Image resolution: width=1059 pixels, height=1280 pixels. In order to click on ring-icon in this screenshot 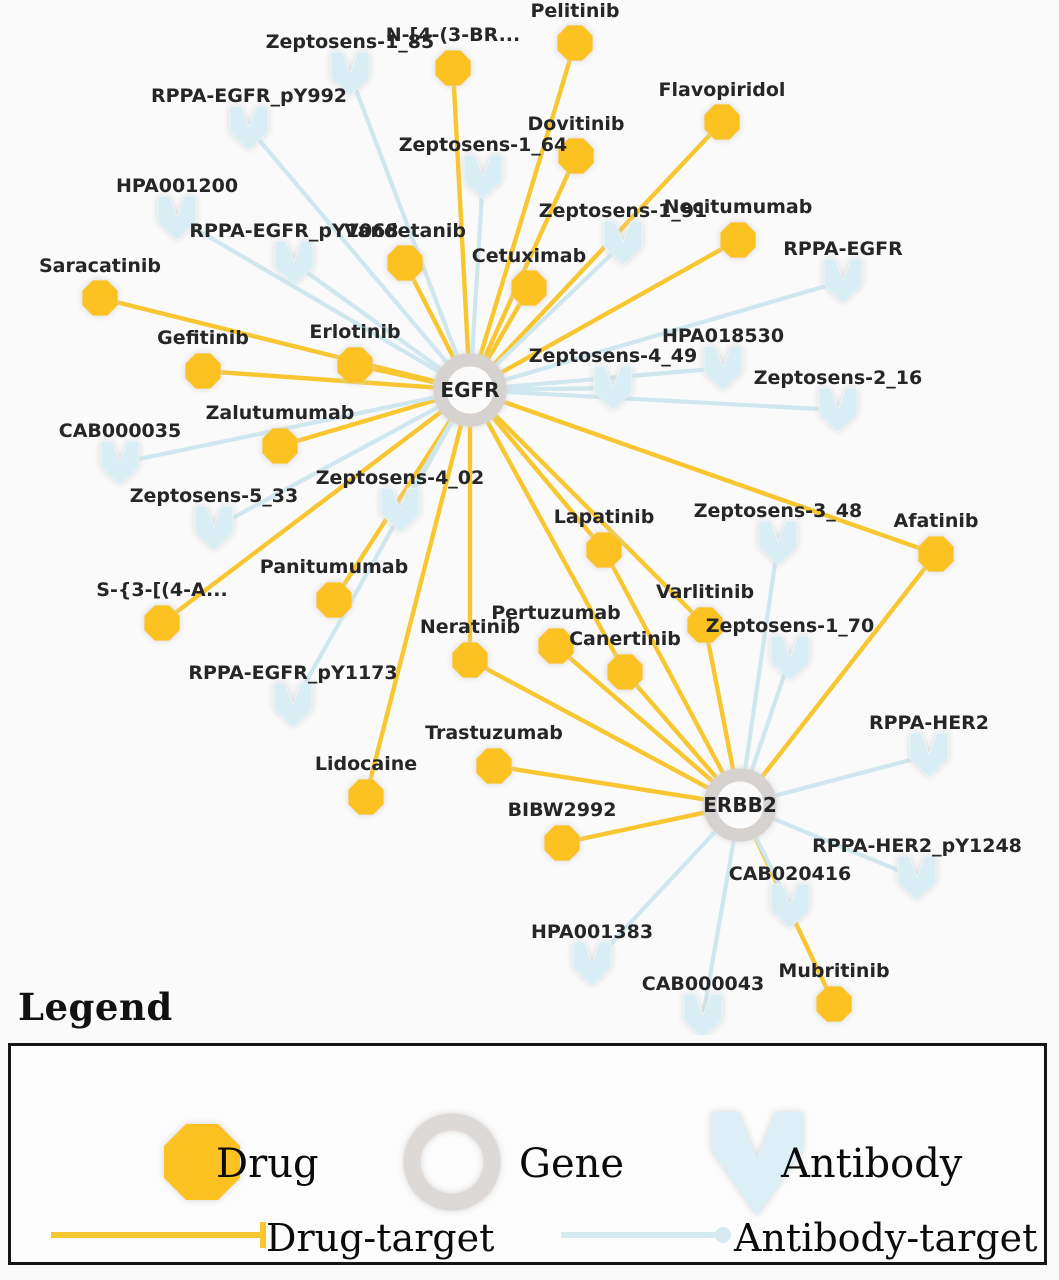, I will do `click(470, 390)`.